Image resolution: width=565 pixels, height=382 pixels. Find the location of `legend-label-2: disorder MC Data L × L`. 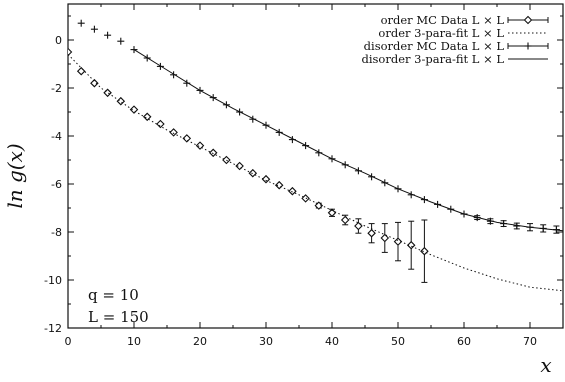

legend-label-2: disorder MC Data L × L is located at coordinates (434, 46).